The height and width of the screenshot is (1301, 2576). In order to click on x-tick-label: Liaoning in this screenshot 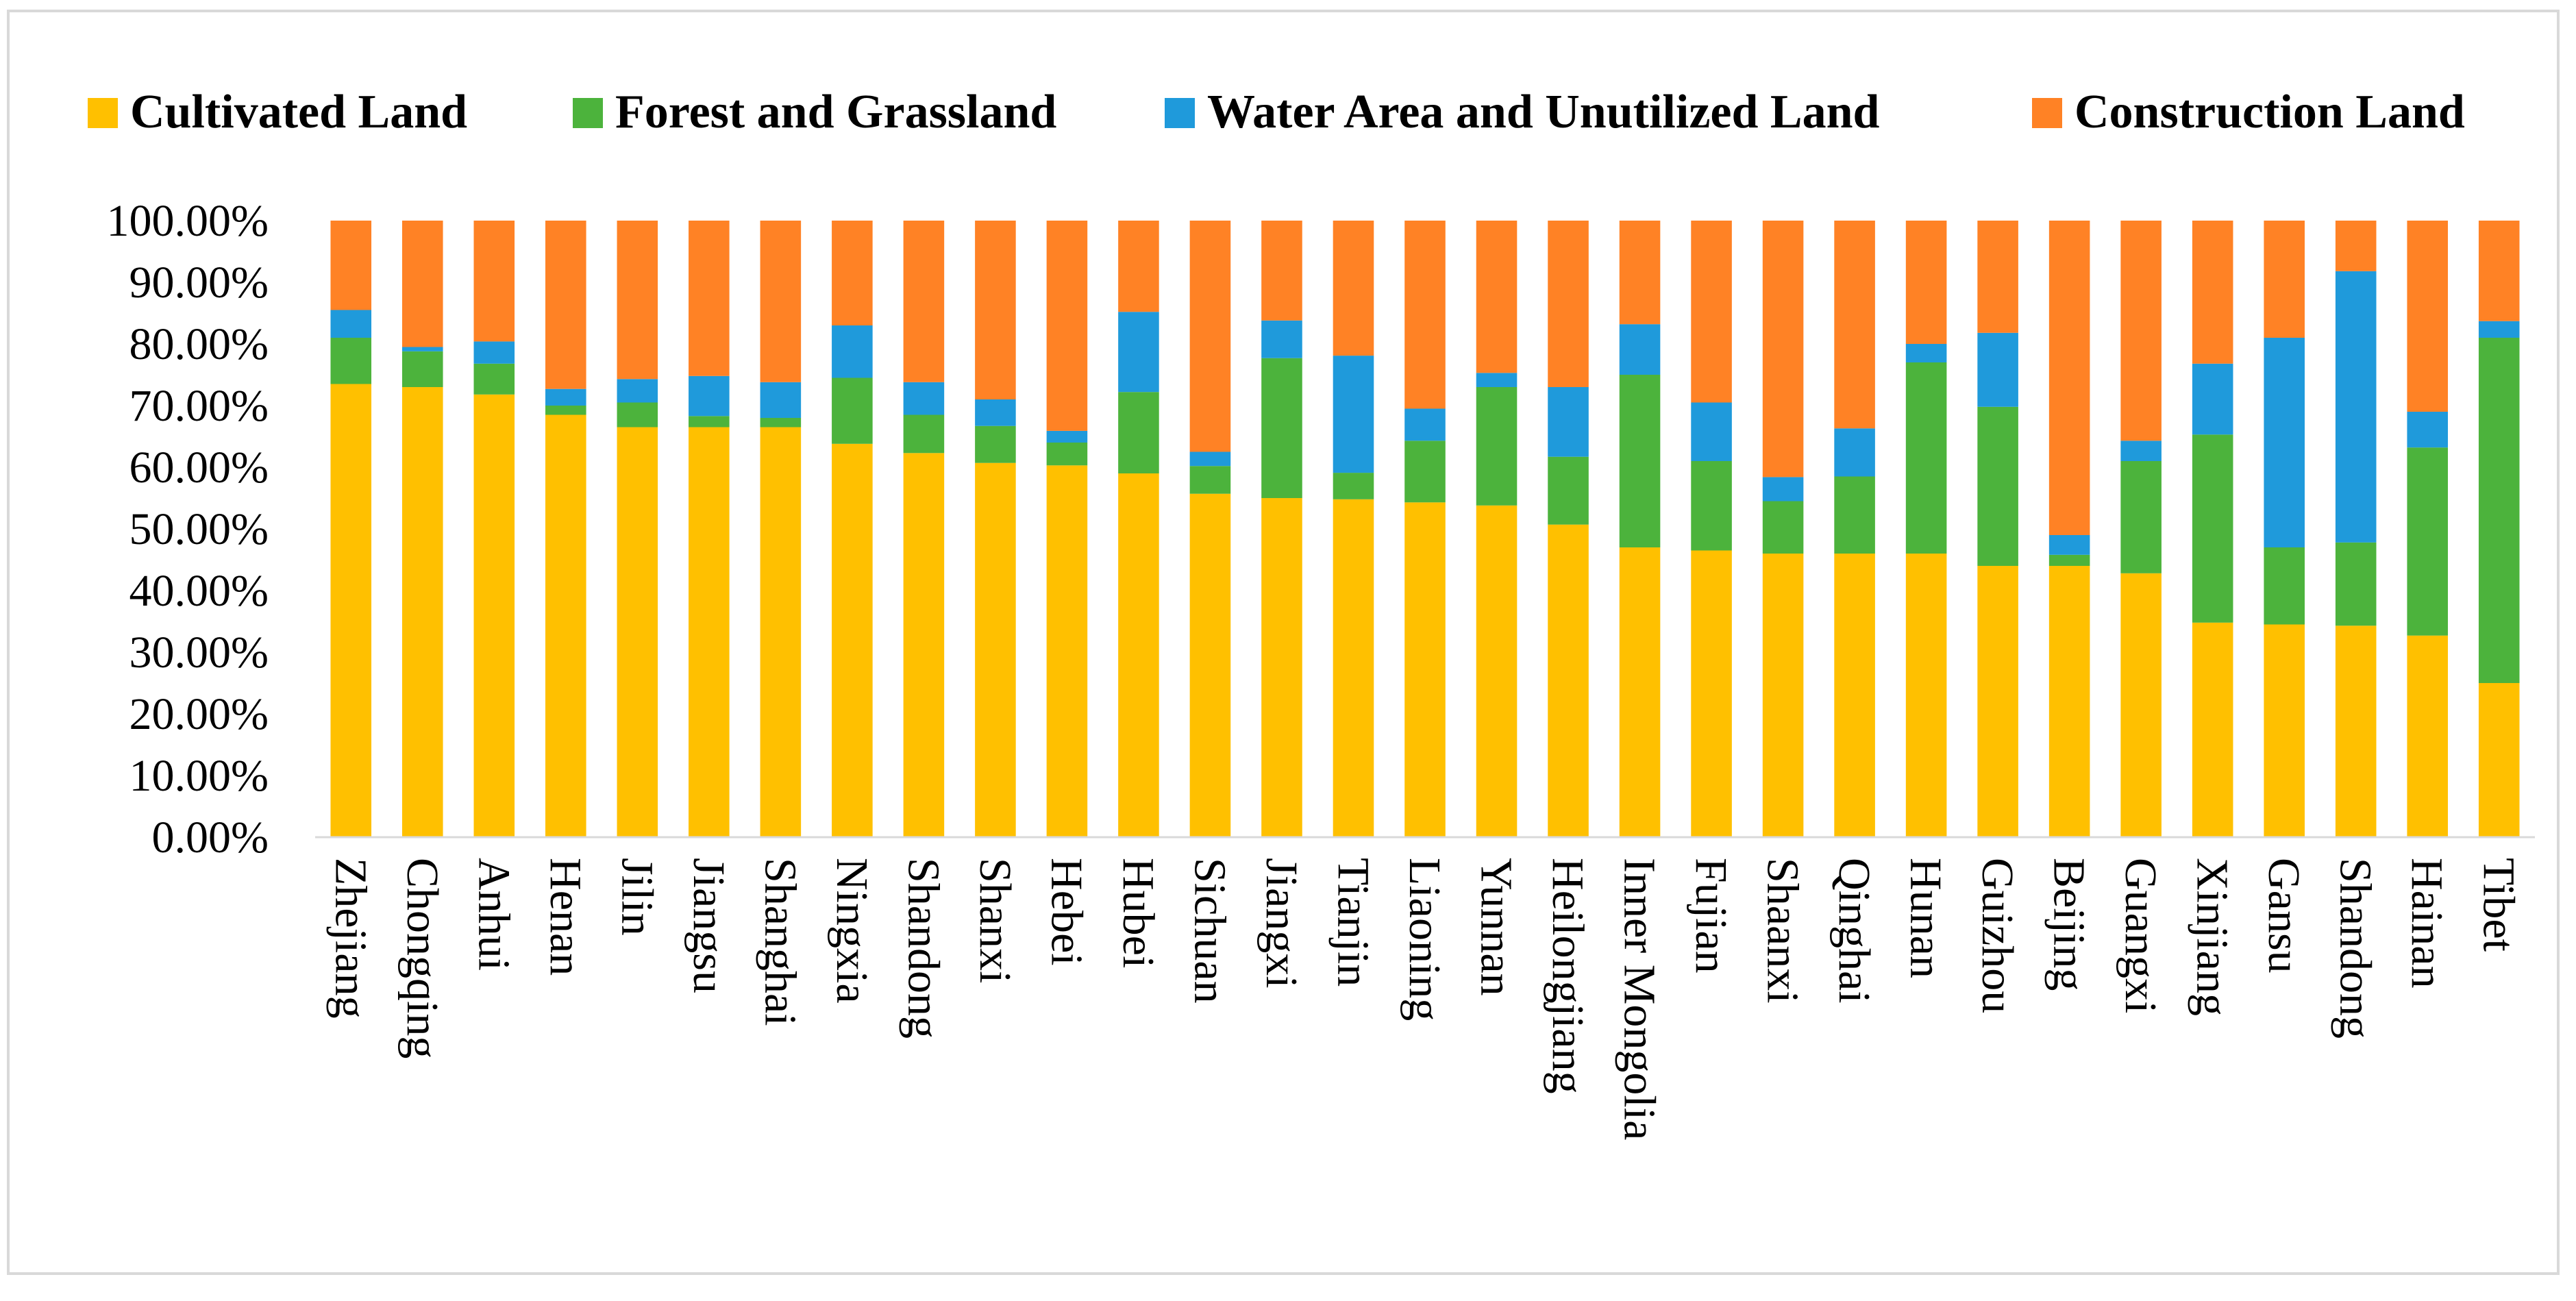, I will do `click(1425, 940)`.